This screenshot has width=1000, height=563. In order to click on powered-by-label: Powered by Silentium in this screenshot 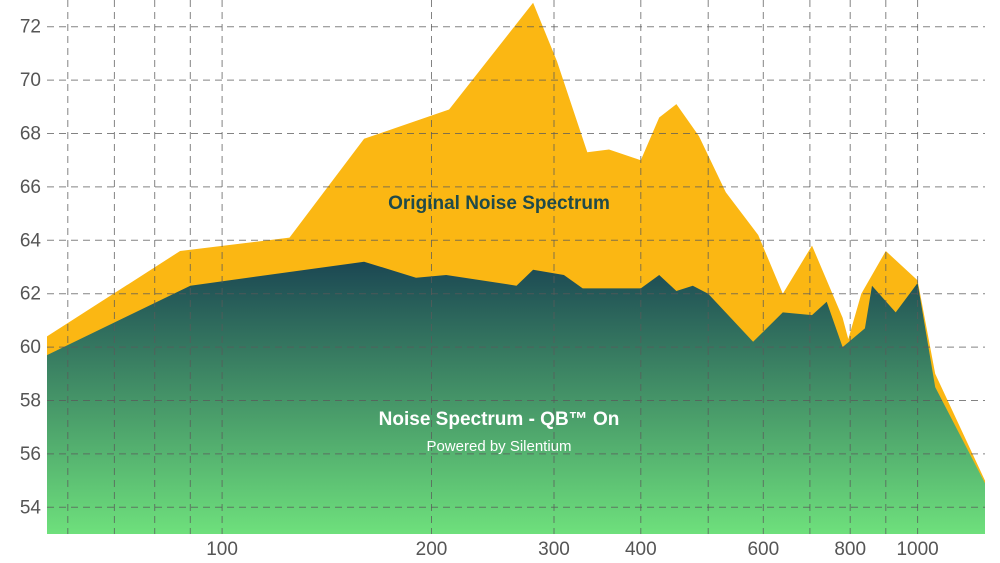, I will do `click(498, 446)`.